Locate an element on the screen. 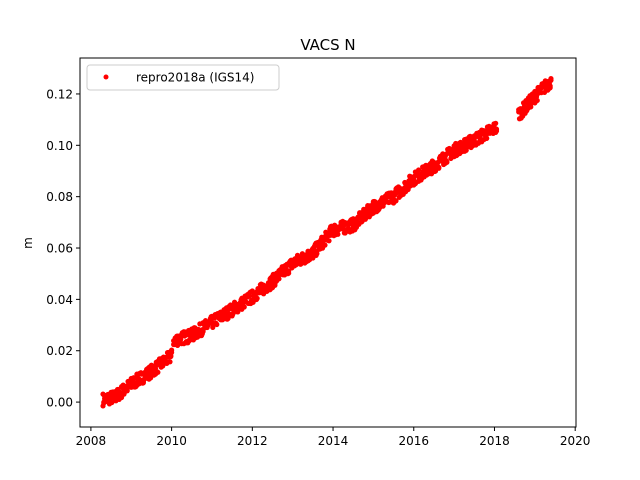 Image resolution: width=640 pixels, height=480 pixels. x-axis: 2008 2010 2012 2014 2016 2018 2020 is located at coordinates (333, 437).